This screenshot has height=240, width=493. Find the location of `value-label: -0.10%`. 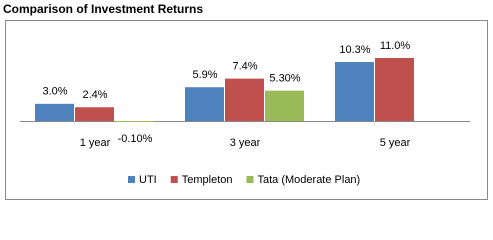

value-label: -0.10% is located at coordinates (135, 139).